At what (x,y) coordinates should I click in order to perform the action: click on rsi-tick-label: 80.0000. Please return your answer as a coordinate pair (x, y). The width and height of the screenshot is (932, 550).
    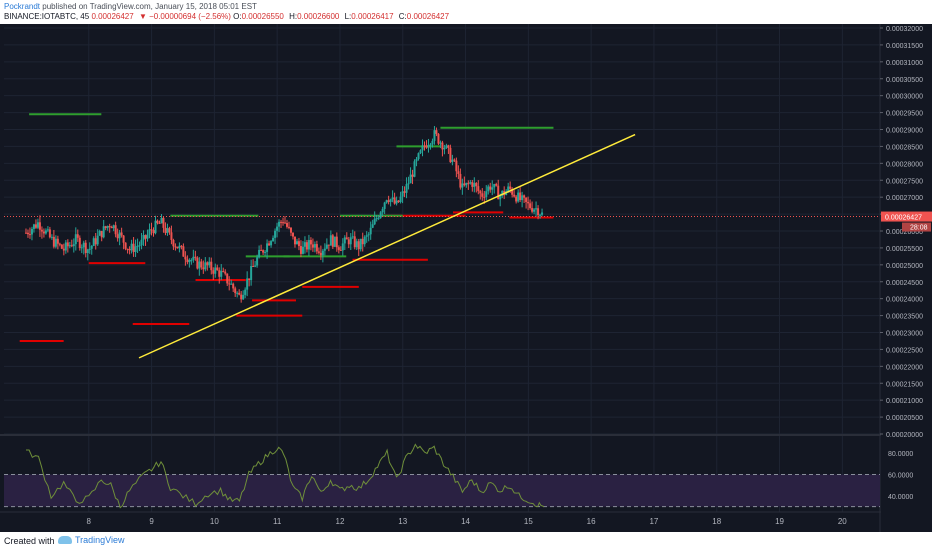
    Looking at the image, I should click on (900, 454).